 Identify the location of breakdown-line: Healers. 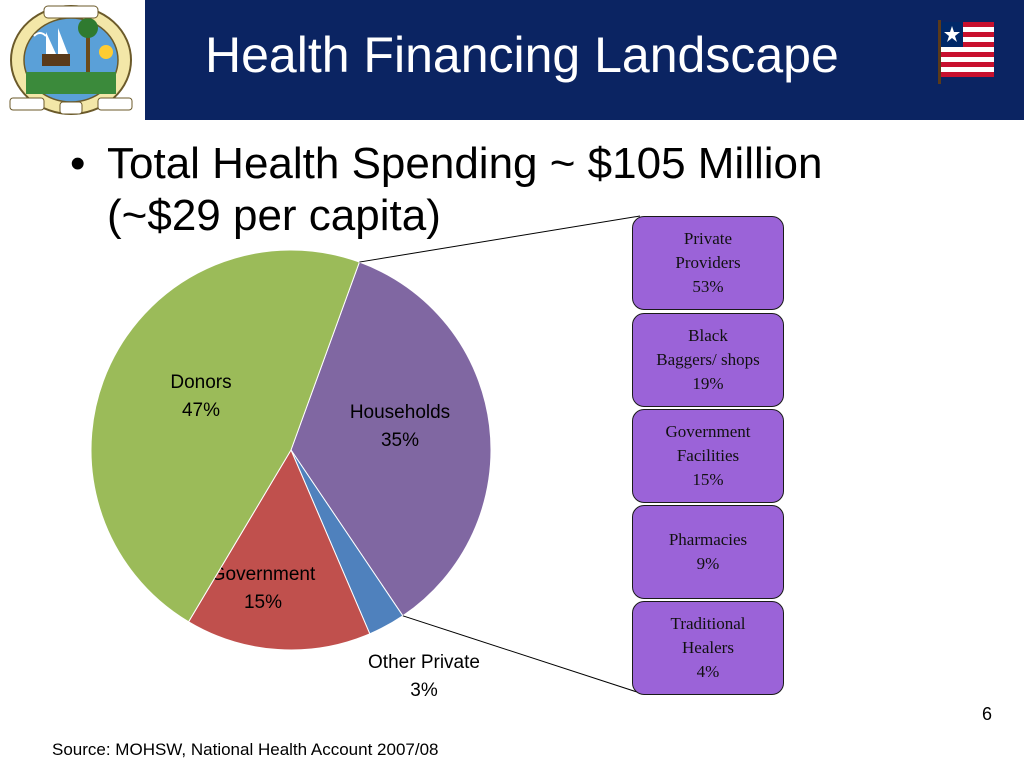
(708, 647).